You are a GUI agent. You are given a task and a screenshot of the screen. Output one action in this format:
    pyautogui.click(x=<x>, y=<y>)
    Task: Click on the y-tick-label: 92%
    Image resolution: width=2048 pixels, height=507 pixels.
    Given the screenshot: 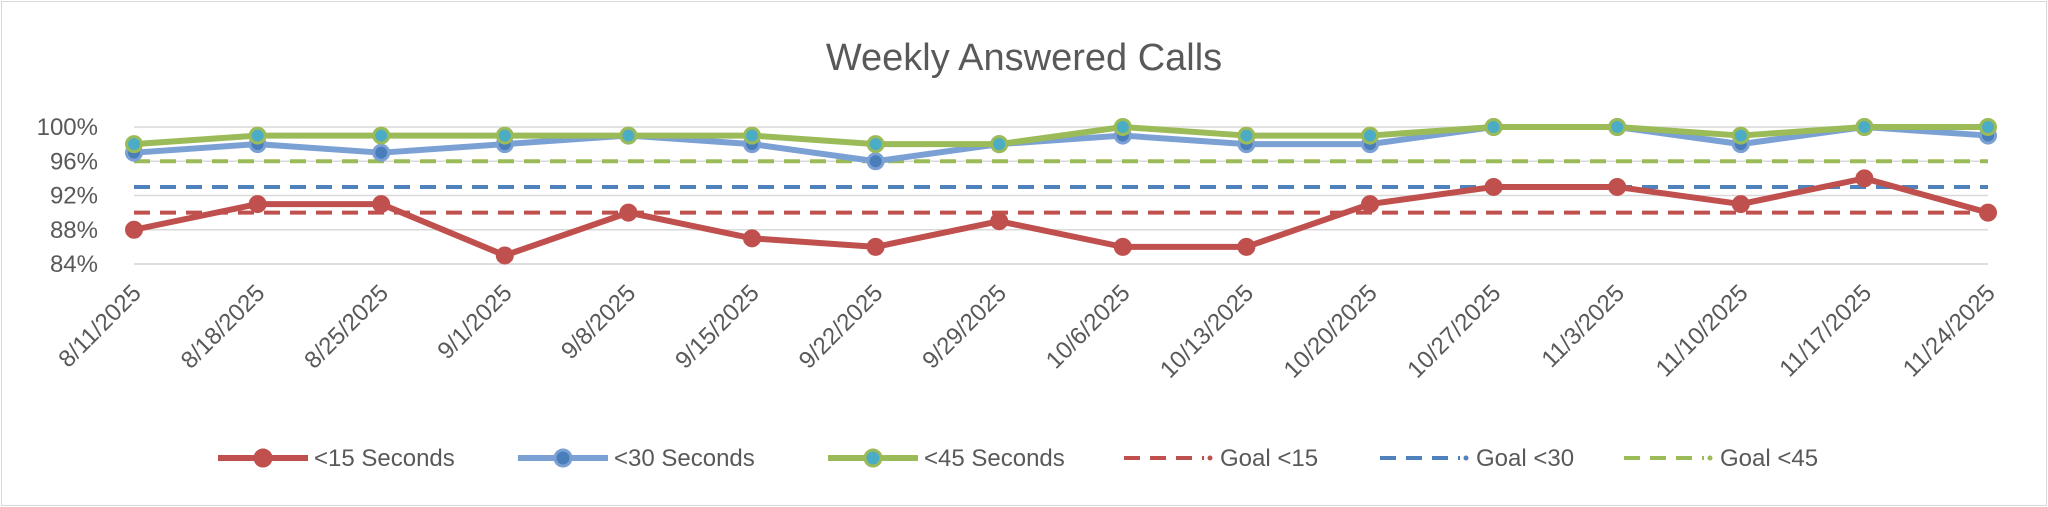 What is the action you would take?
    pyautogui.click(x=74, y=196)
    